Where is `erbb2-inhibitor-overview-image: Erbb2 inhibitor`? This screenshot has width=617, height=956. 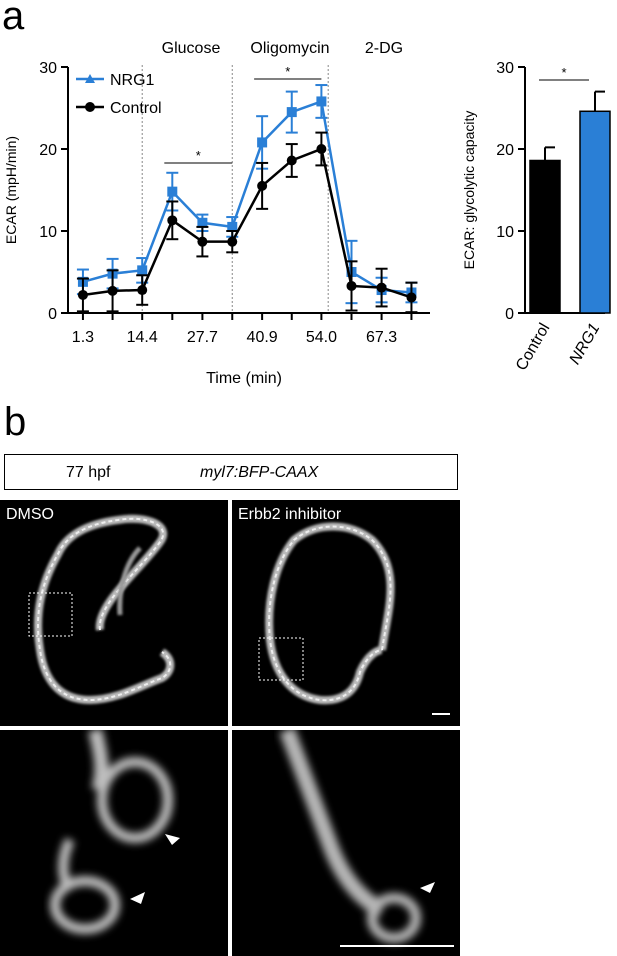
erbb2-inhibitor-overview-image: Erbb2 inhibitor is located at coordinates (346, 613).